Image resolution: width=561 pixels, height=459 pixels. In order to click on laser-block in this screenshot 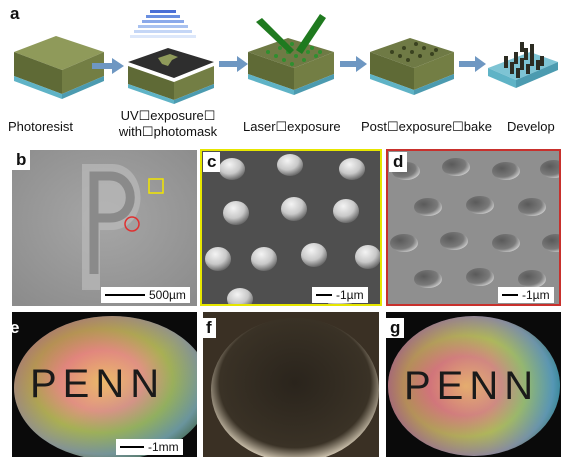, I will do `click(291, 54)`.